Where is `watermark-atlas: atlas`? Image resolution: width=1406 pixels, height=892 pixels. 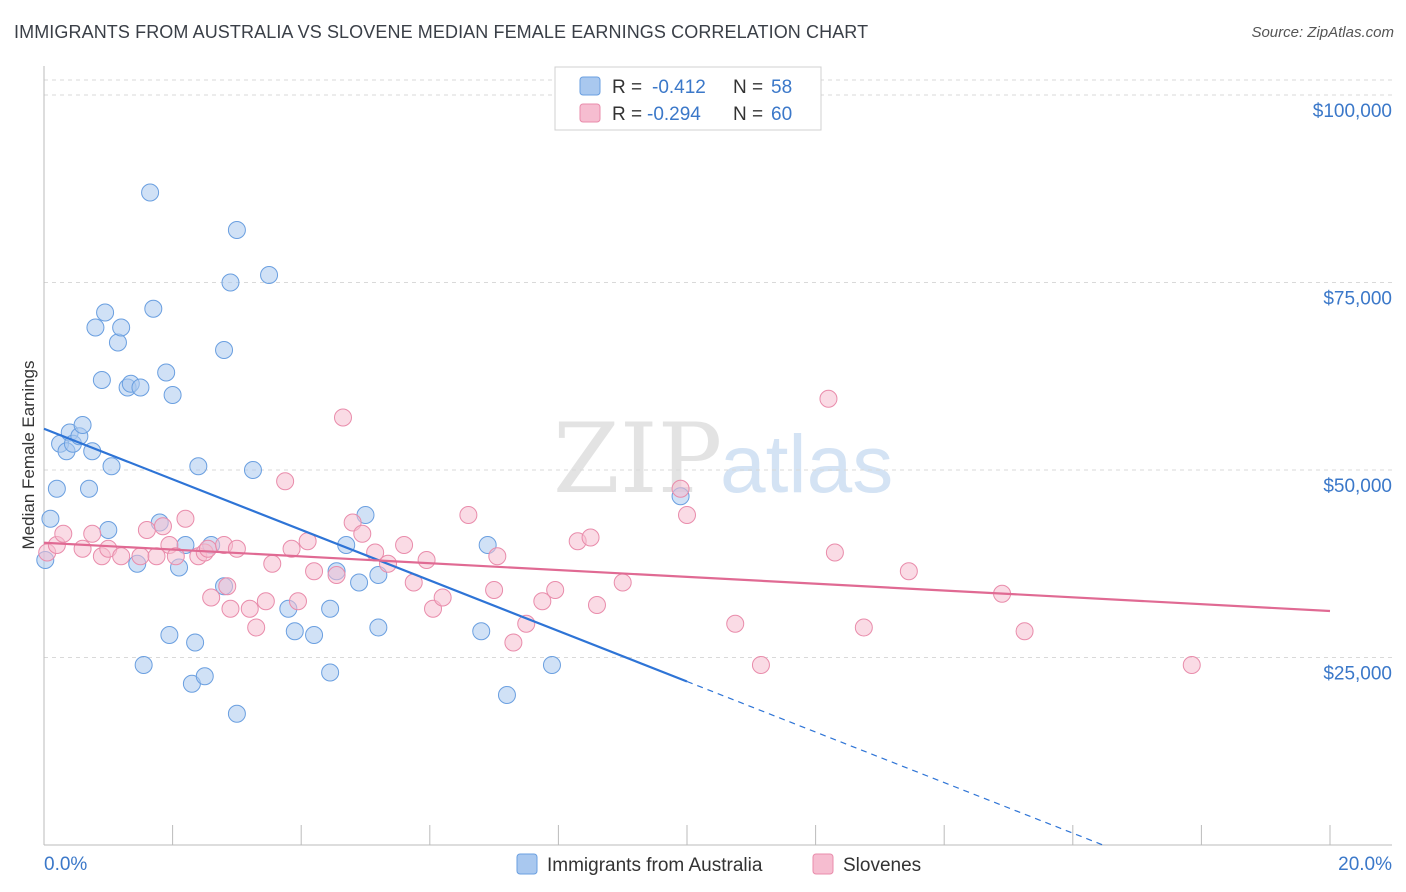 watermark-atlas: atlas is located at coordinates (806, 464).